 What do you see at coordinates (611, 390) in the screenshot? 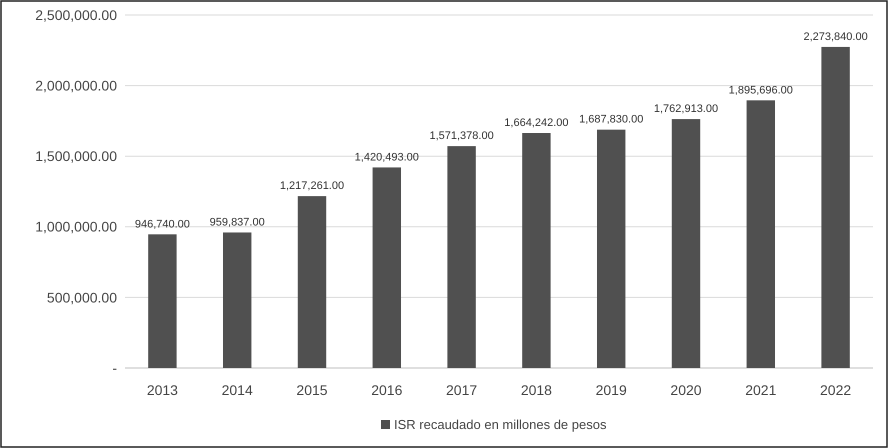
I see `x-tick-label: 2019` at bounding box center [611, 390].